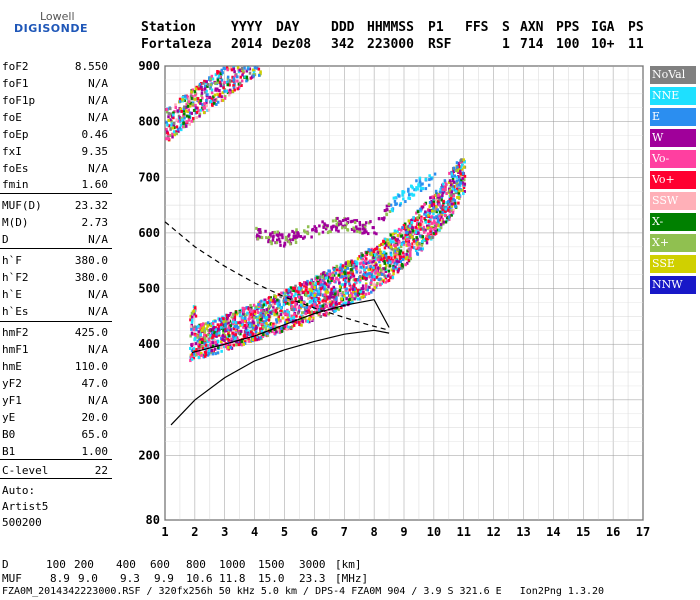 This screenshot has width=700, height=600. I want to click on y-tick-label: 700, so click(149, 177).